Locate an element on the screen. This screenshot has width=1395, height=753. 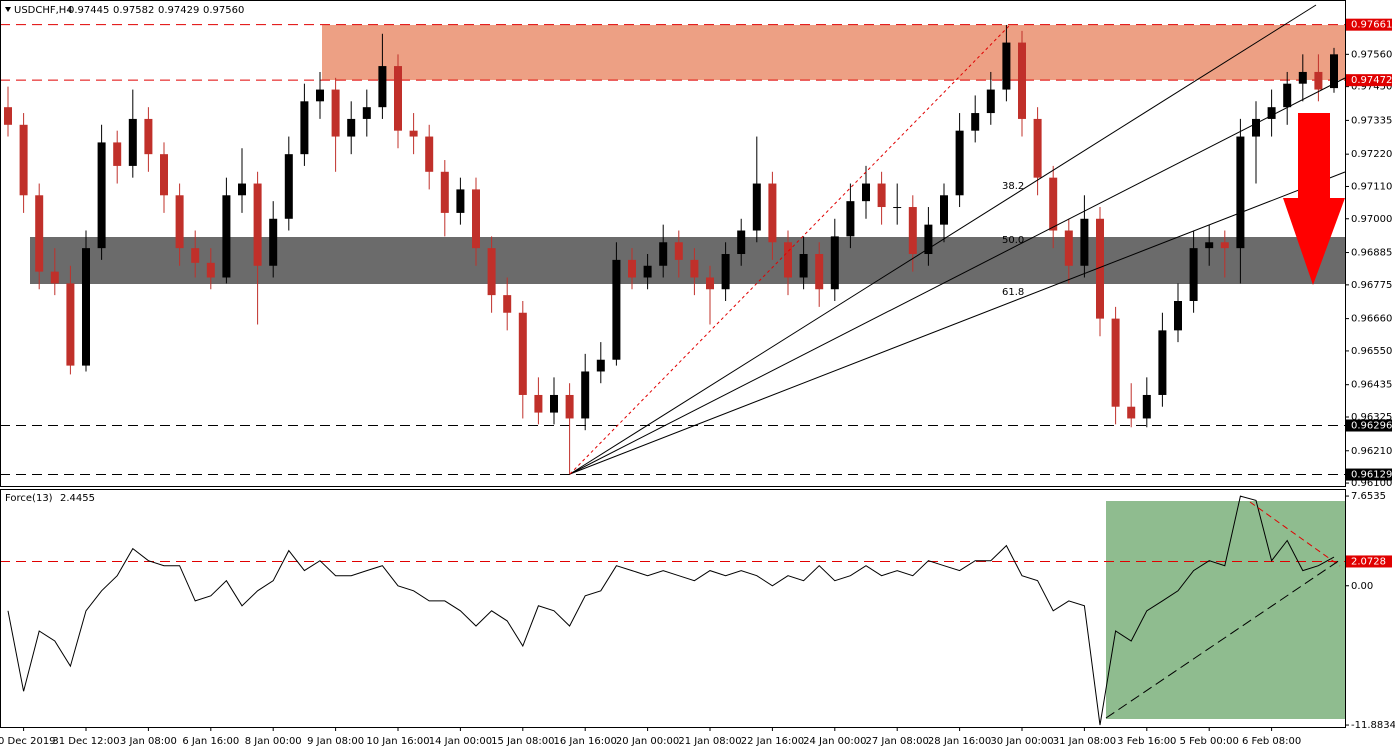
x-tick-label: 20 Jan 00:00 is located at coordinates (647, 741).